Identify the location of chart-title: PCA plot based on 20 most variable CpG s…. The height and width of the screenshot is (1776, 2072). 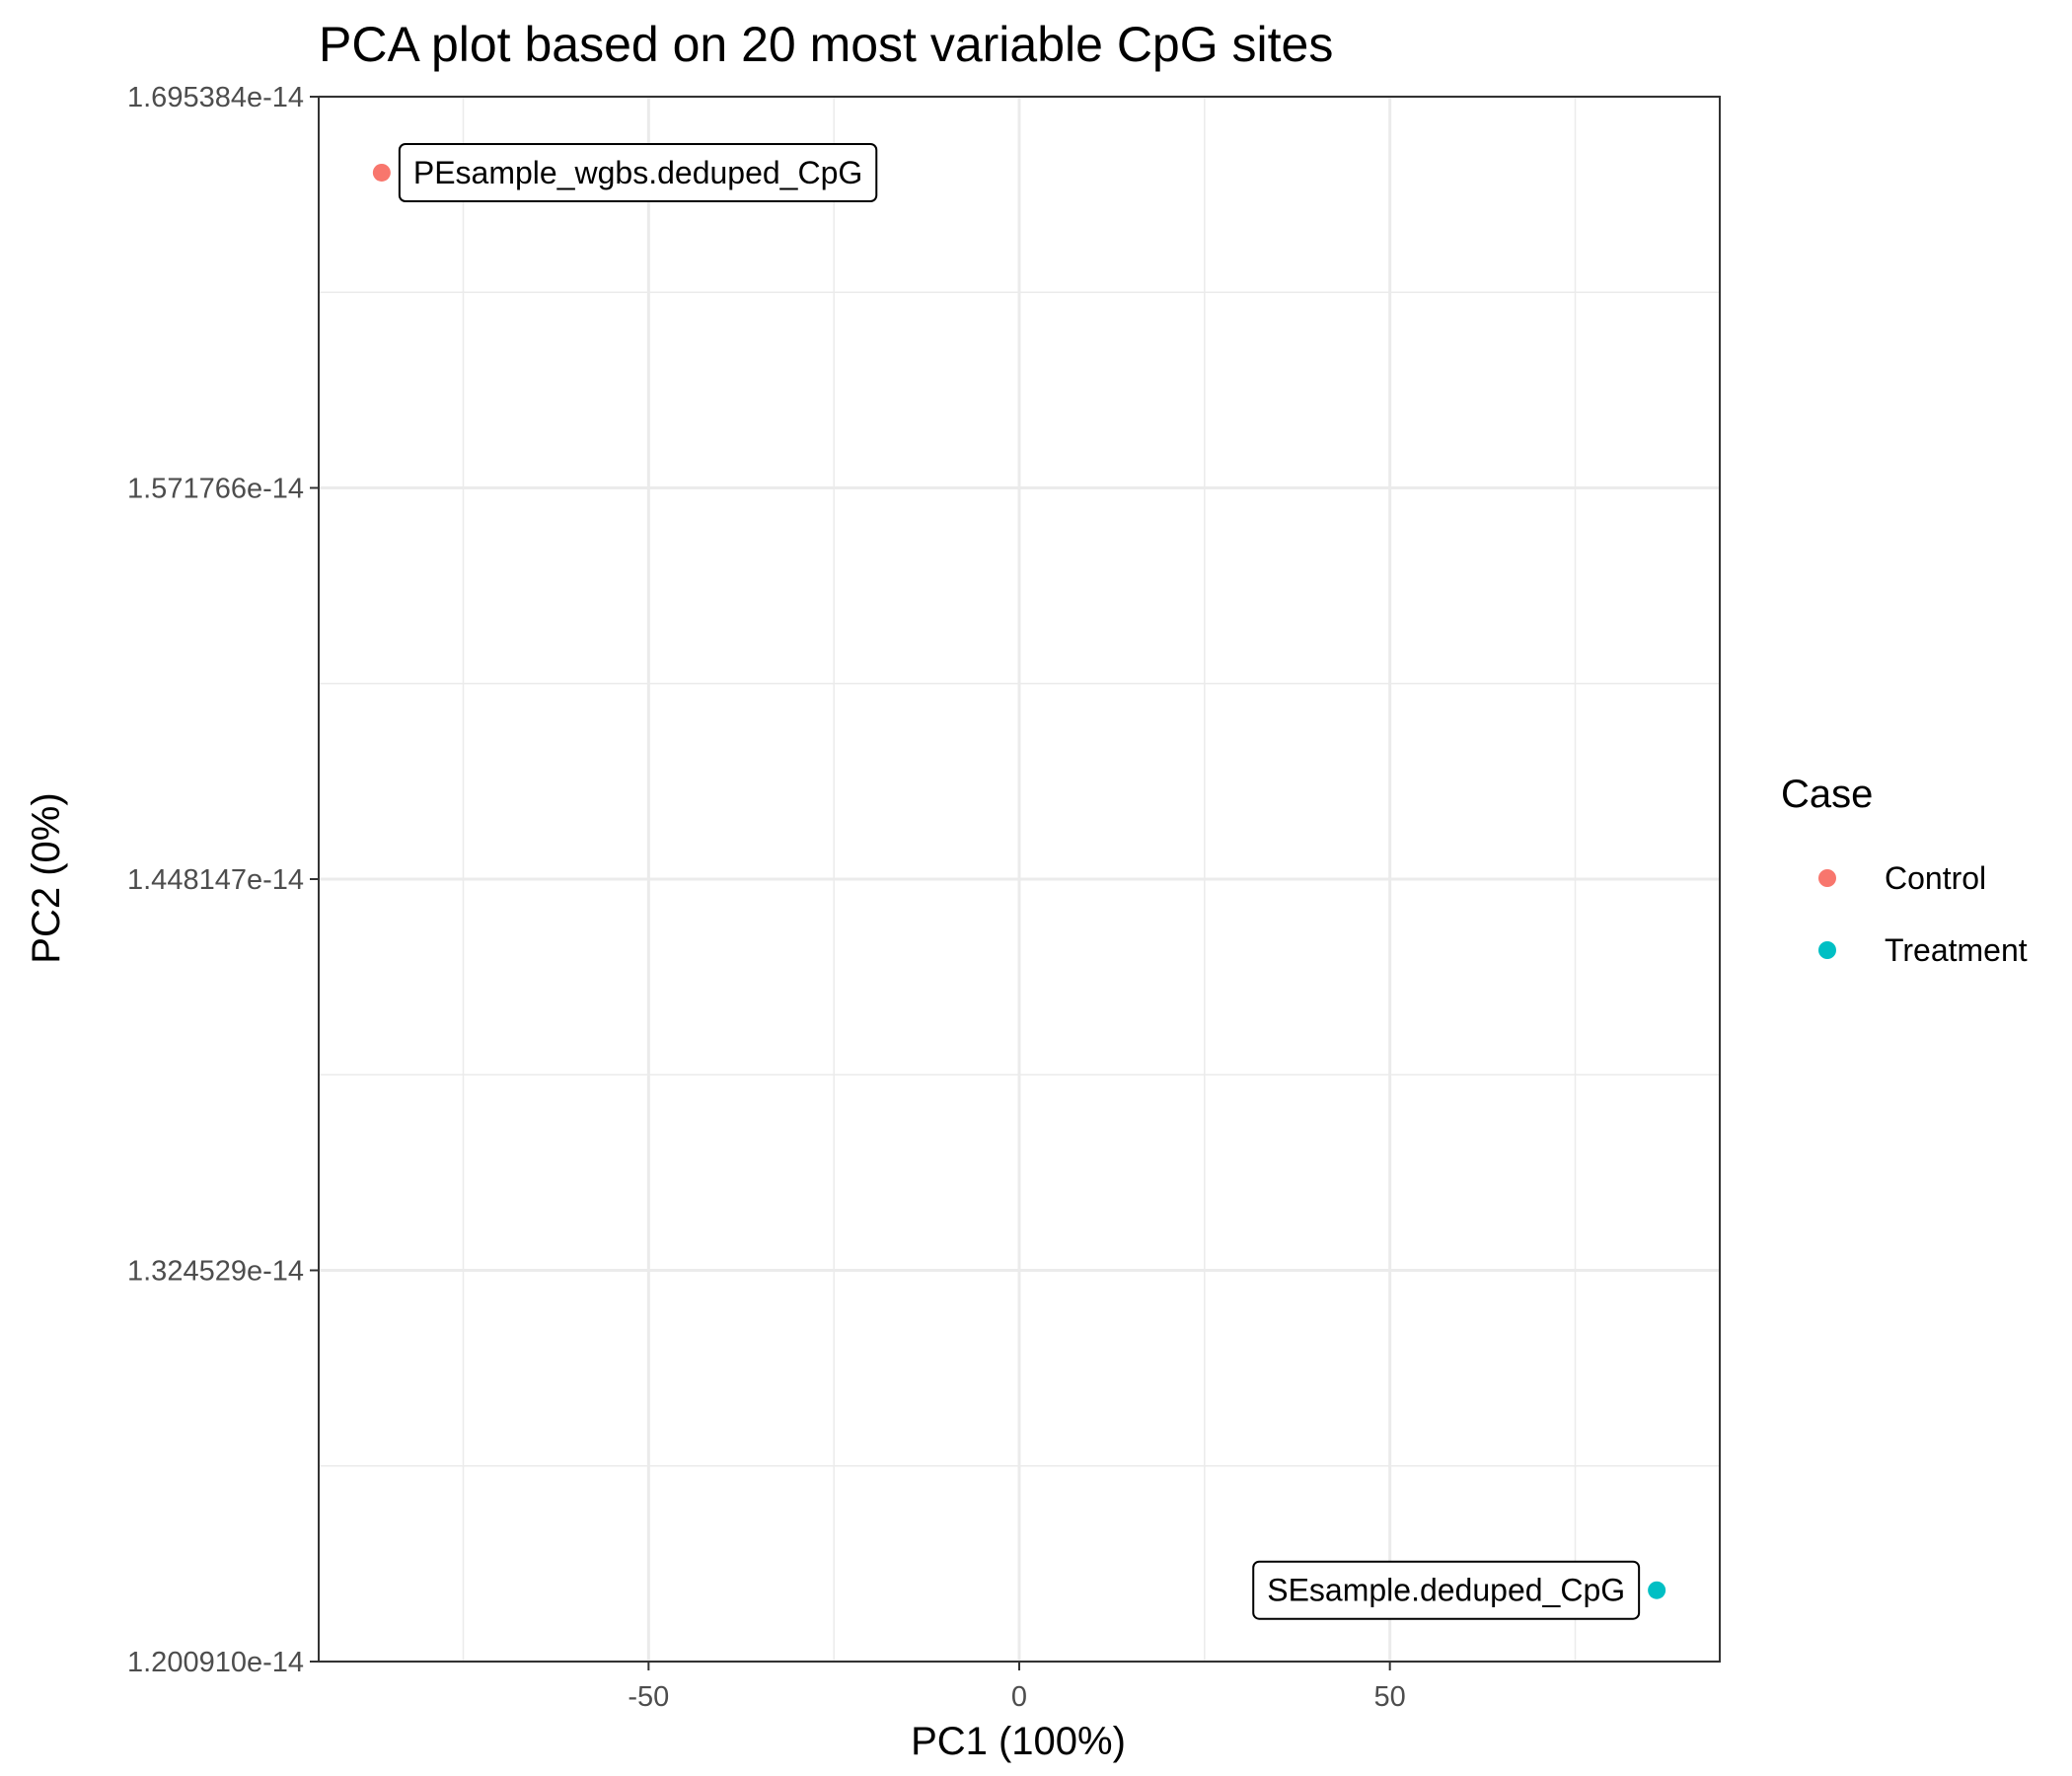
(826, 45).